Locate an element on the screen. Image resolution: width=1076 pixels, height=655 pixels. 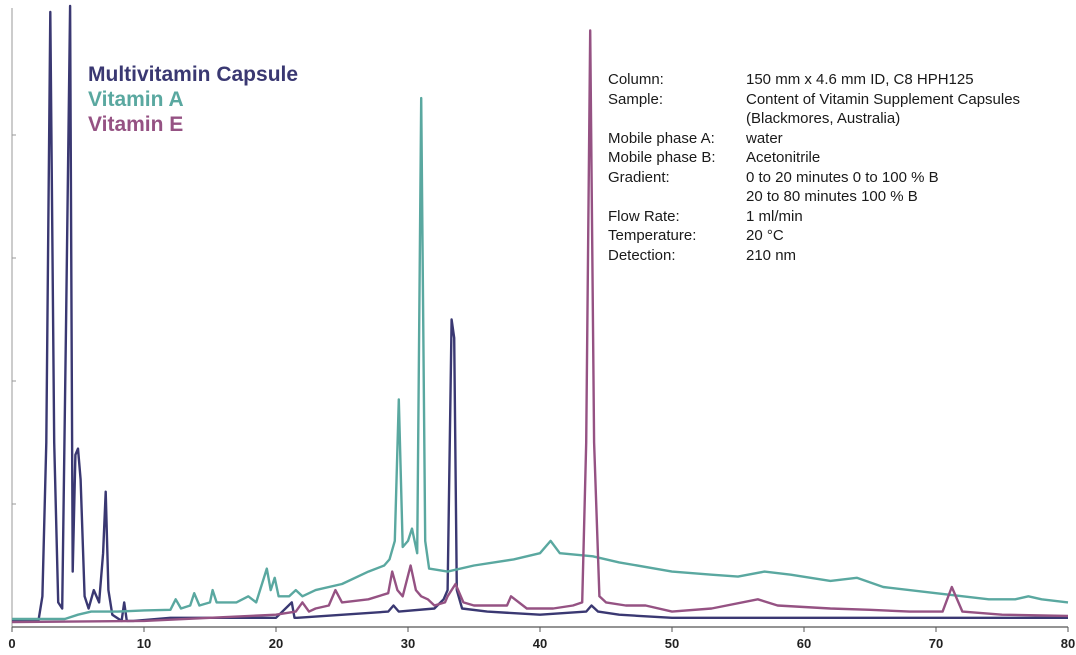
x-tick-label: 0 is located at coordinates (11, 643).